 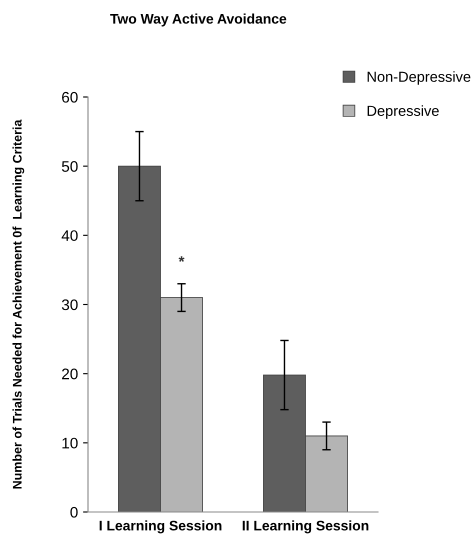 What do you see at coordinates (181, 259) in the screenshot?
I see `annotation: *` at bounding box center [181, 259].